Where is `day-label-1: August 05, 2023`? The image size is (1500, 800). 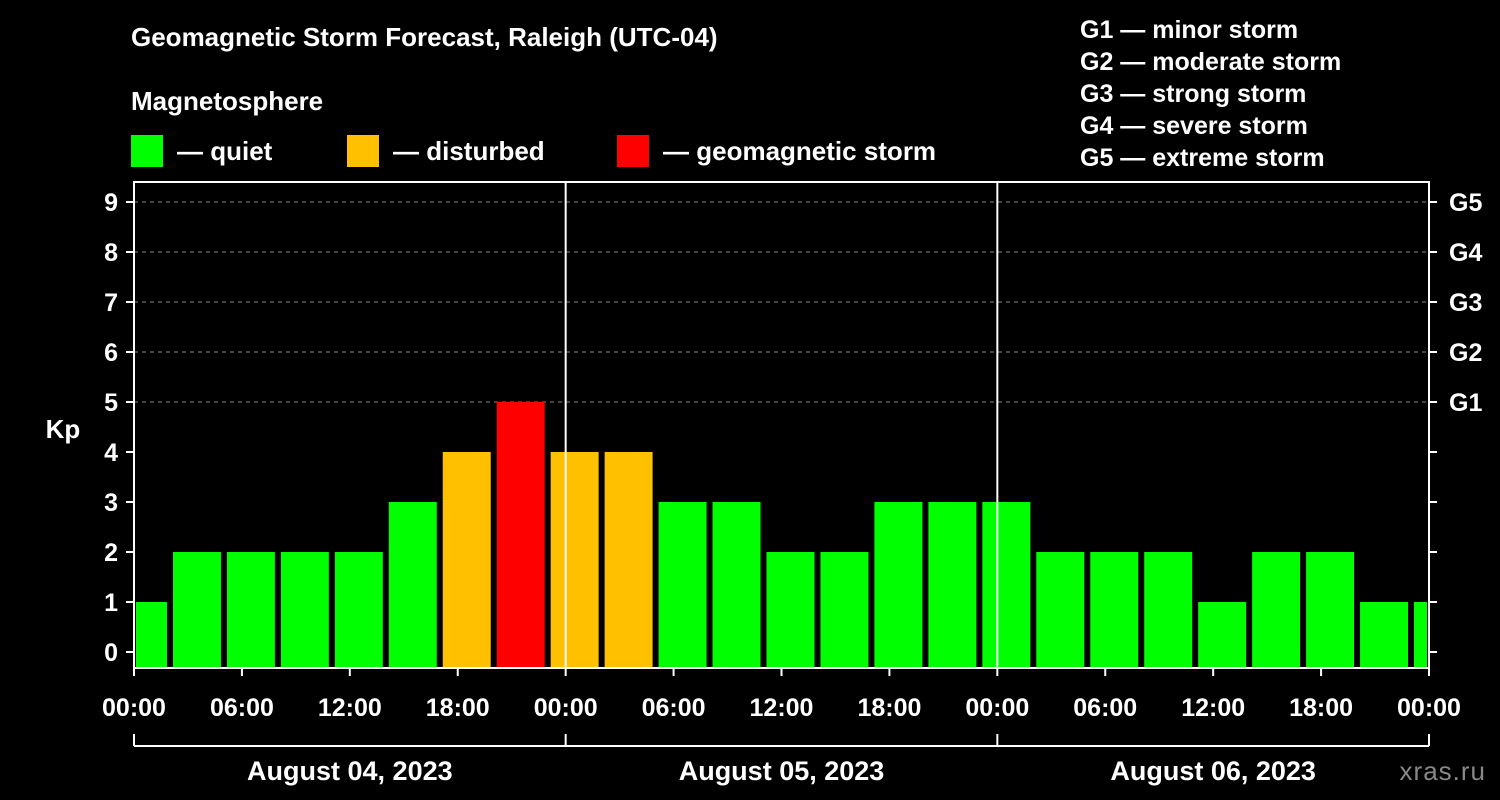
day-label-1: August 05, 2023 is located at coordinates (782, 771).